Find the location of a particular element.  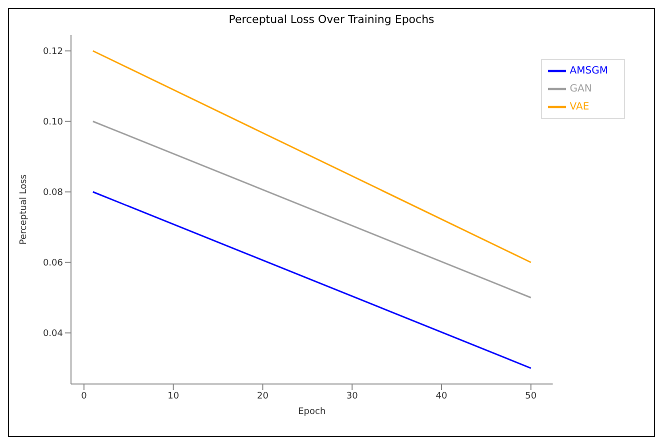

y-tick-label: 0.06 is located at coordinates (53, 263).